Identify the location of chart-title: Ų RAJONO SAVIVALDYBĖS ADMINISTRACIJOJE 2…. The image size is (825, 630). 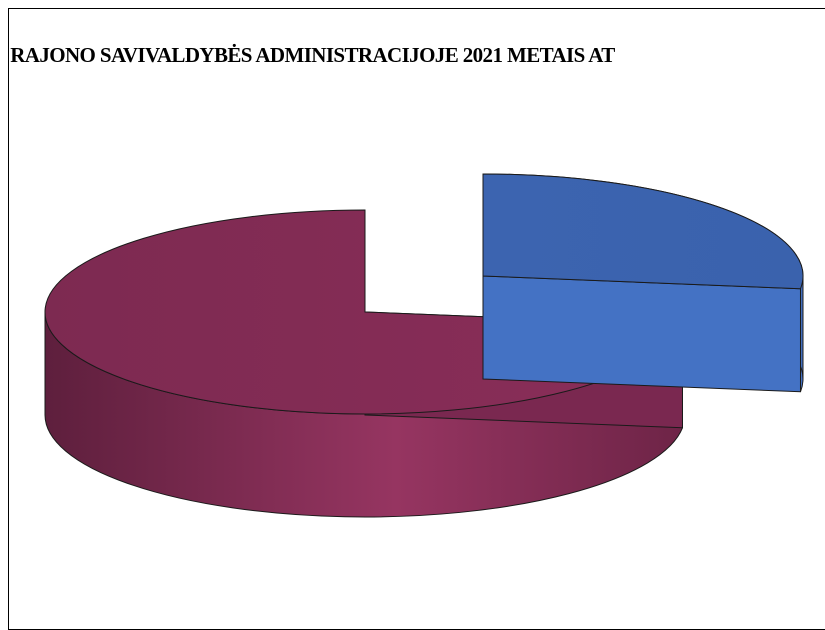
(311, 55).